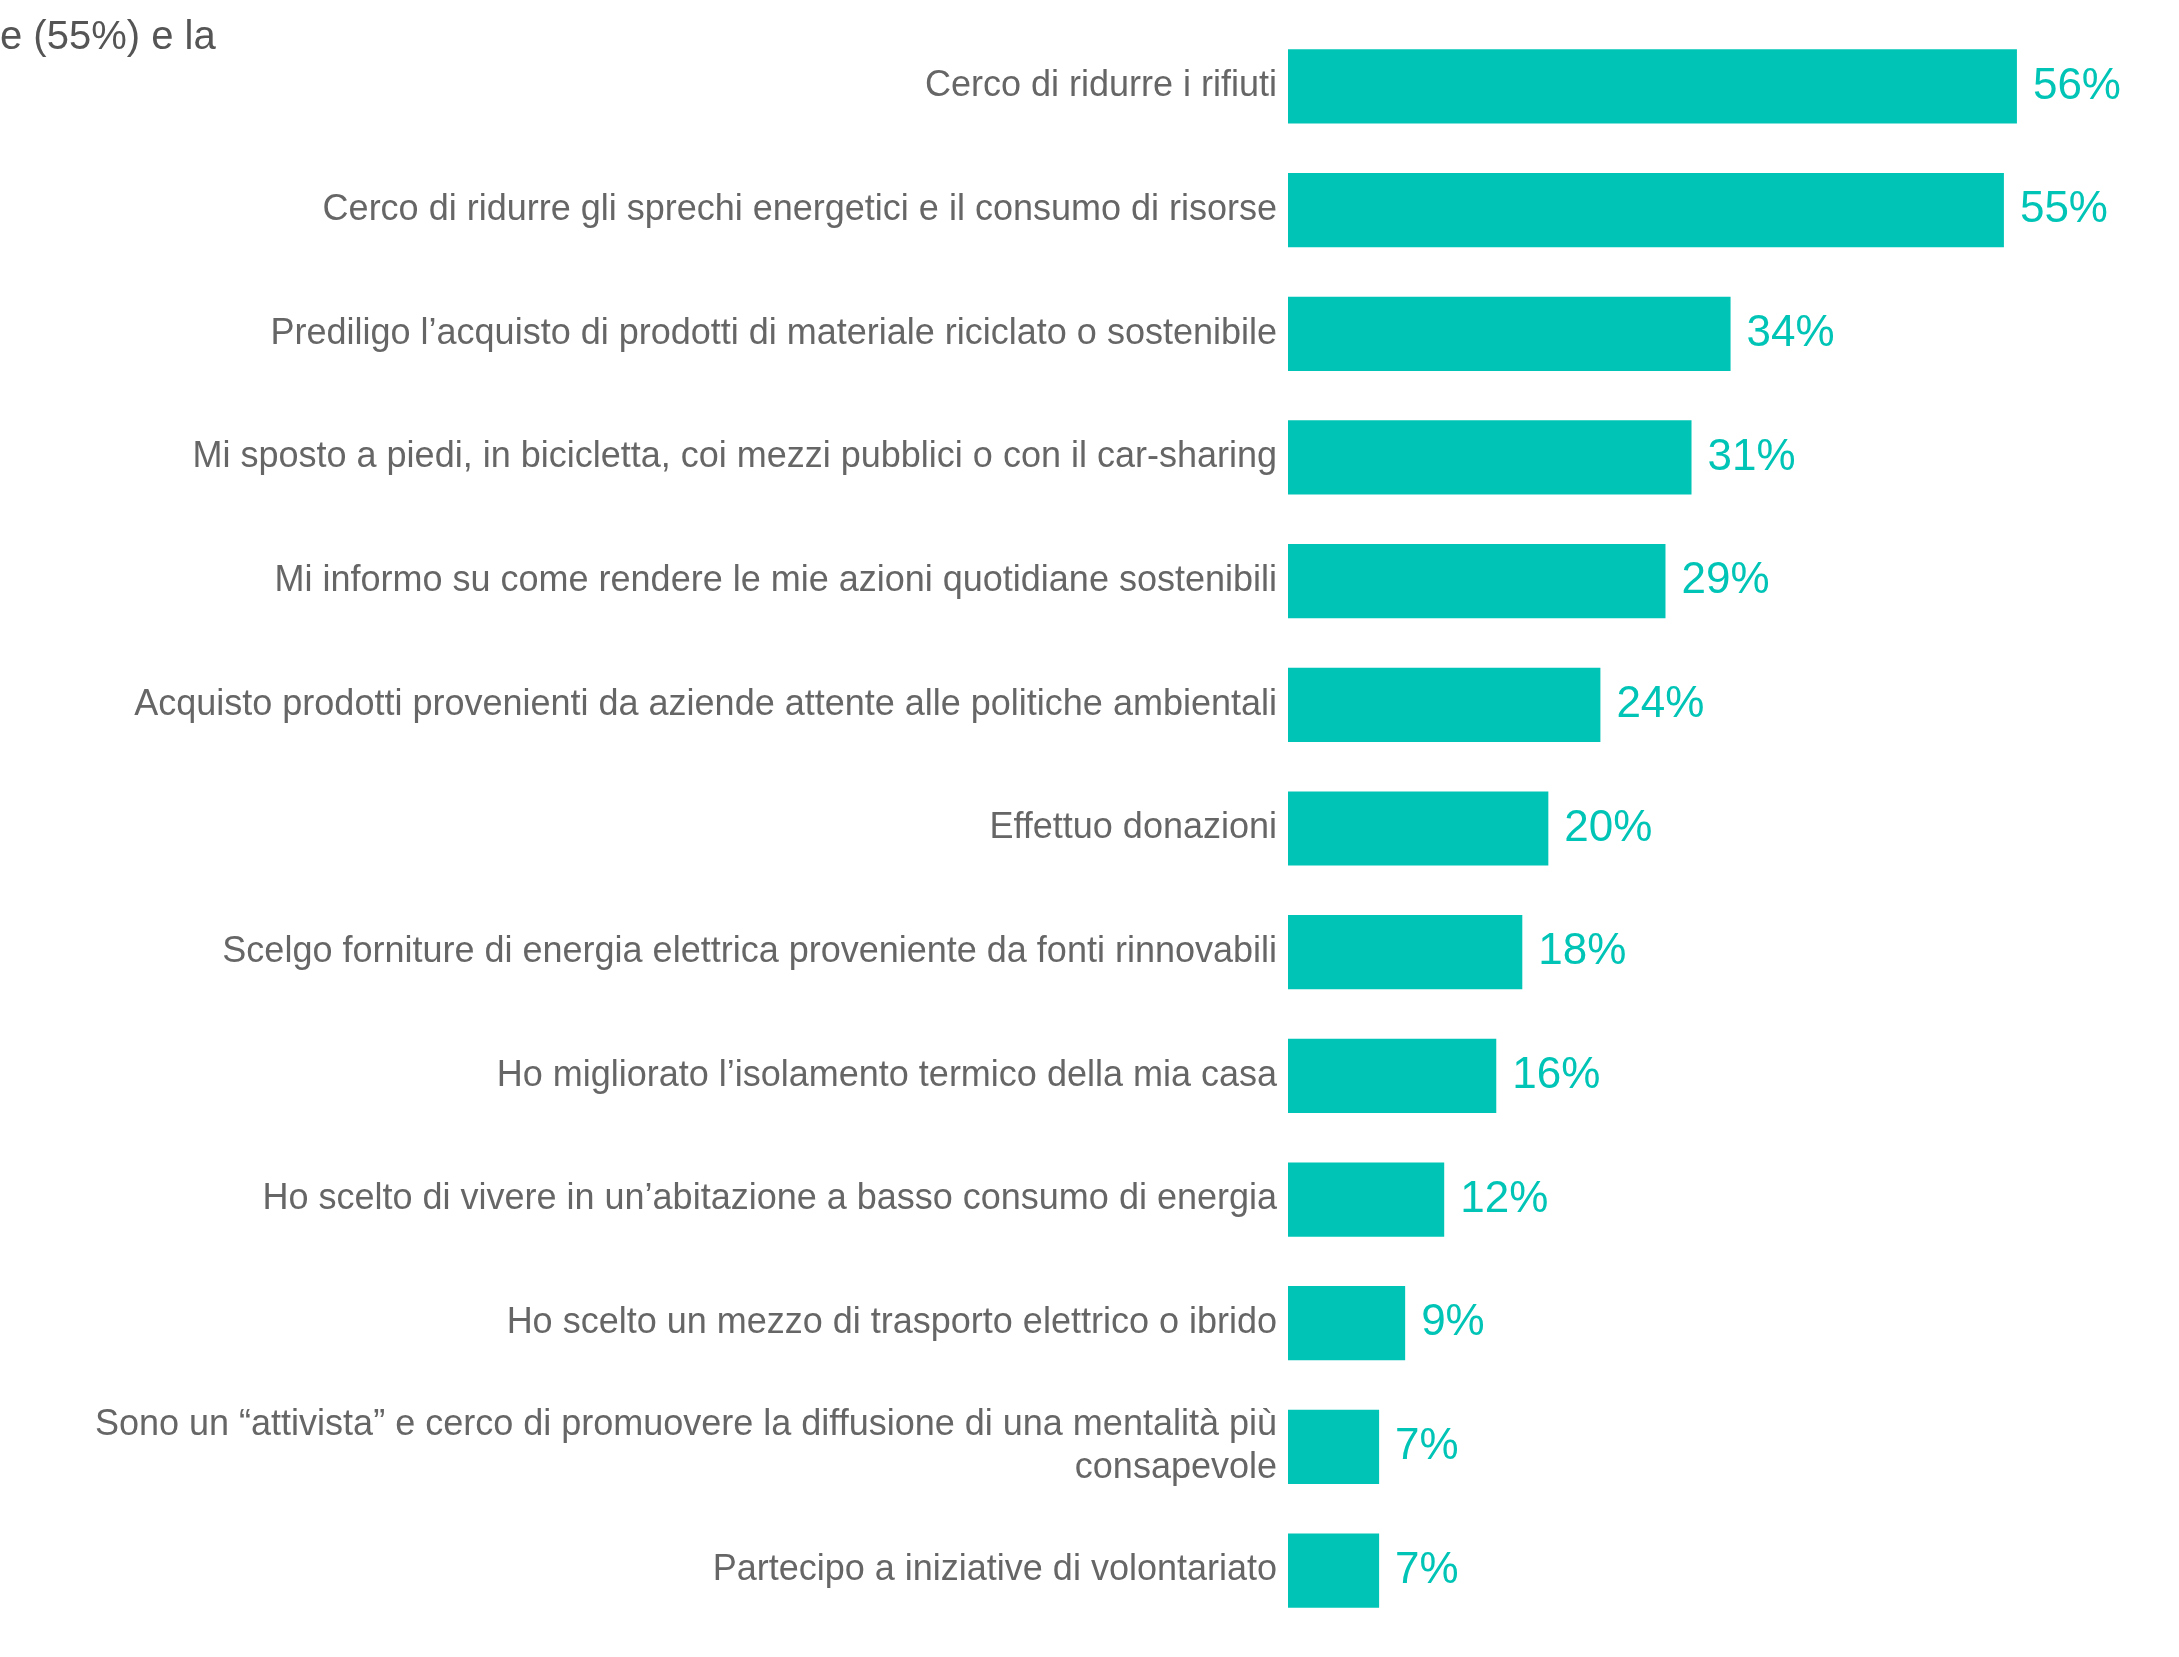  What do you see at coordinates (1133, 826) in the screenshot?
I see `y-tick-label: Effettuo donazioni` at bounding box center [1133, 826].